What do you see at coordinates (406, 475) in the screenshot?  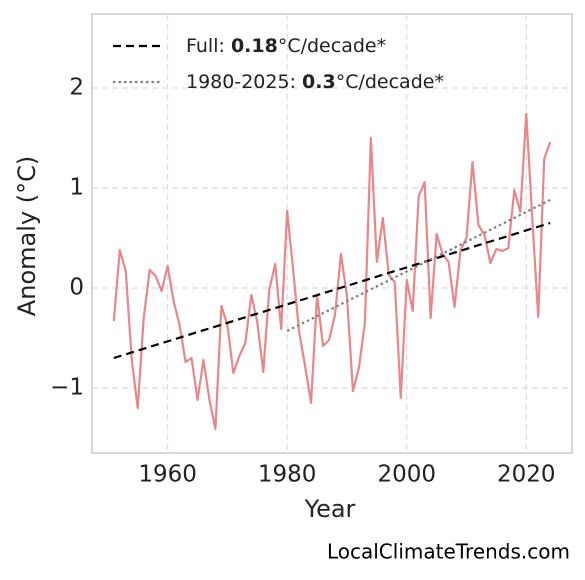 I see `x-tick-label: 2000` at bounding box center [406, 475].